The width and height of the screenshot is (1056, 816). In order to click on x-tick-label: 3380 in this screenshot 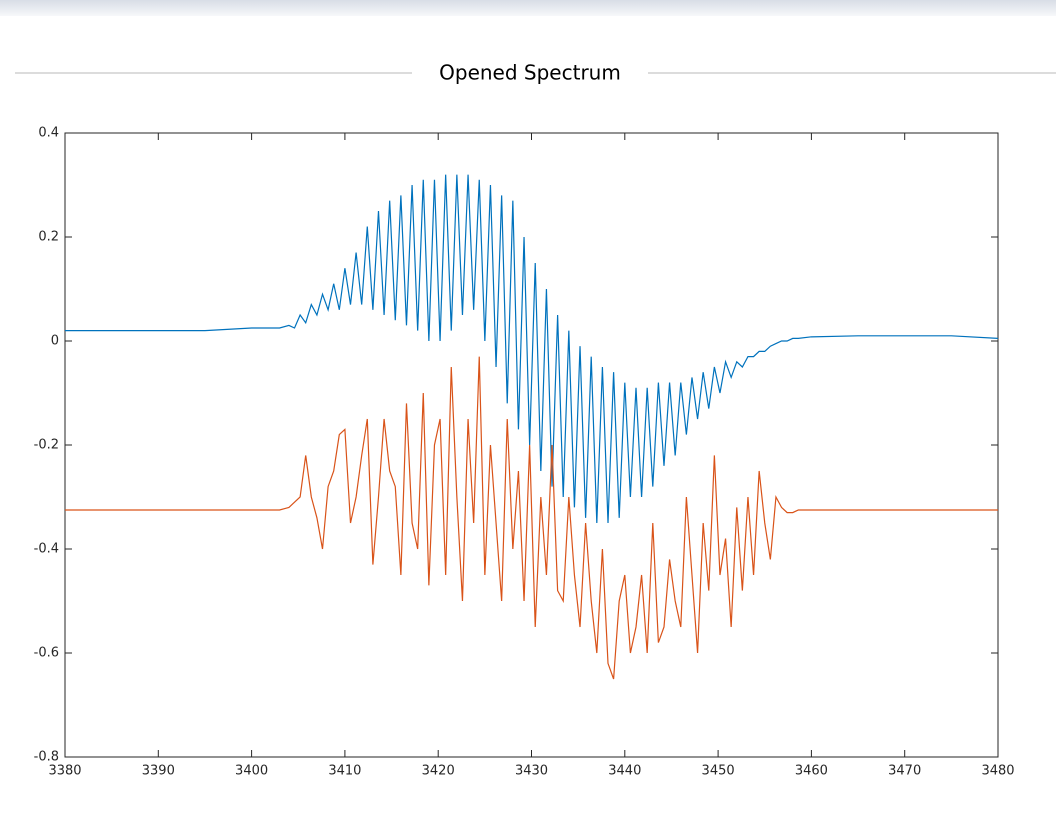, I will do `click(64, 771)`.